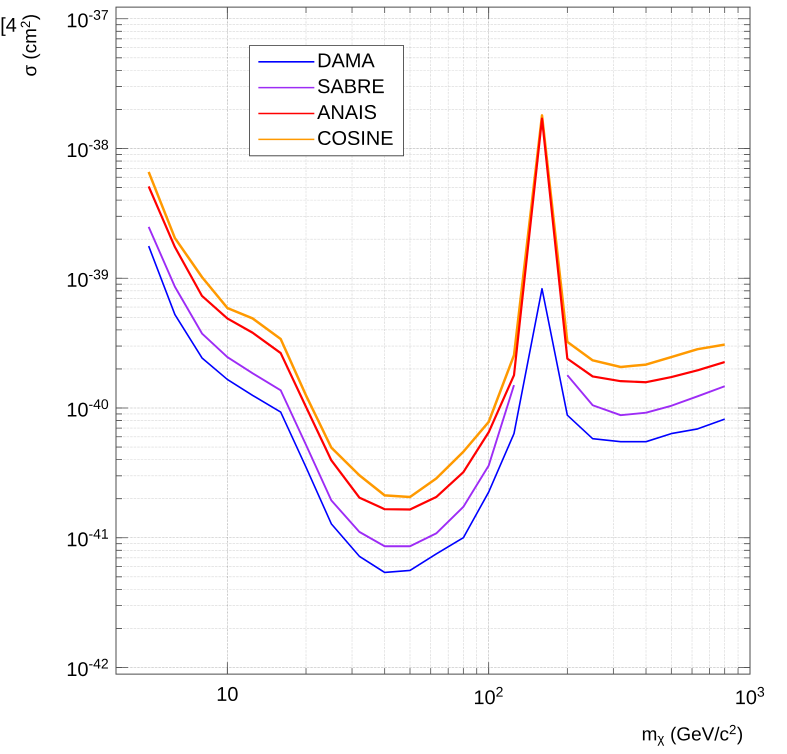 The width and height of the screenshot is (787, 754). I want to click on x-tick-label: 10, so click(228, 694).